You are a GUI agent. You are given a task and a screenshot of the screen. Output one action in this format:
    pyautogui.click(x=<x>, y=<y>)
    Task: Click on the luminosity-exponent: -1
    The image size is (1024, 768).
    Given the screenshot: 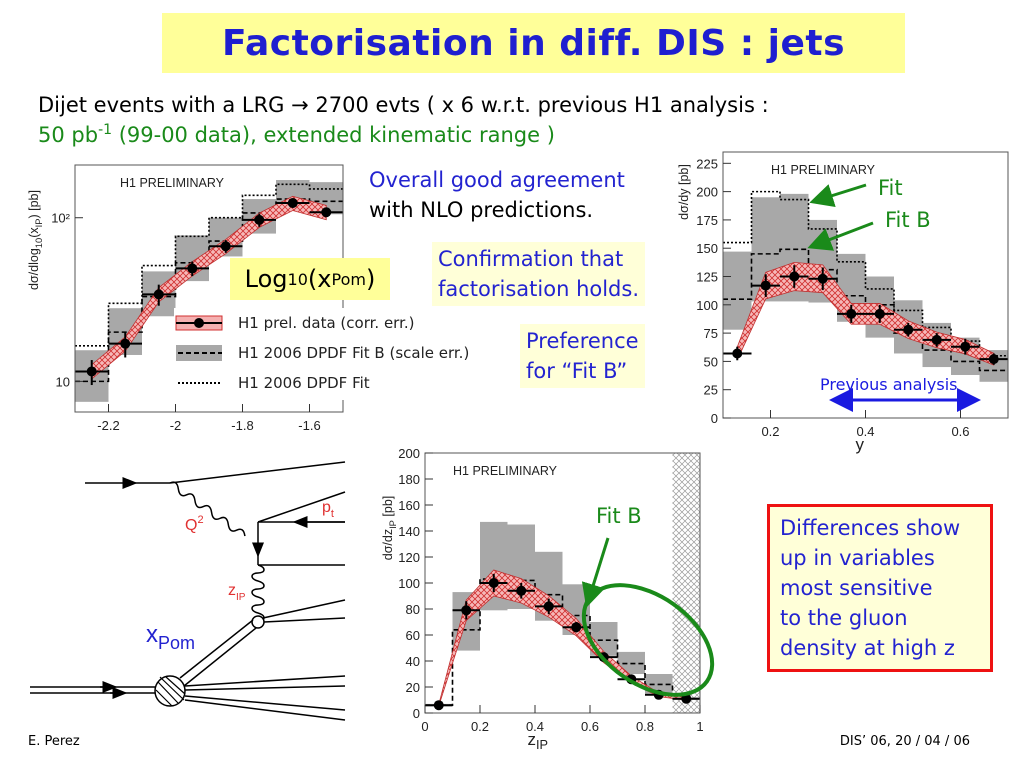 What is the action you would take?
    pyautogui.click(x=105, y=130)
    